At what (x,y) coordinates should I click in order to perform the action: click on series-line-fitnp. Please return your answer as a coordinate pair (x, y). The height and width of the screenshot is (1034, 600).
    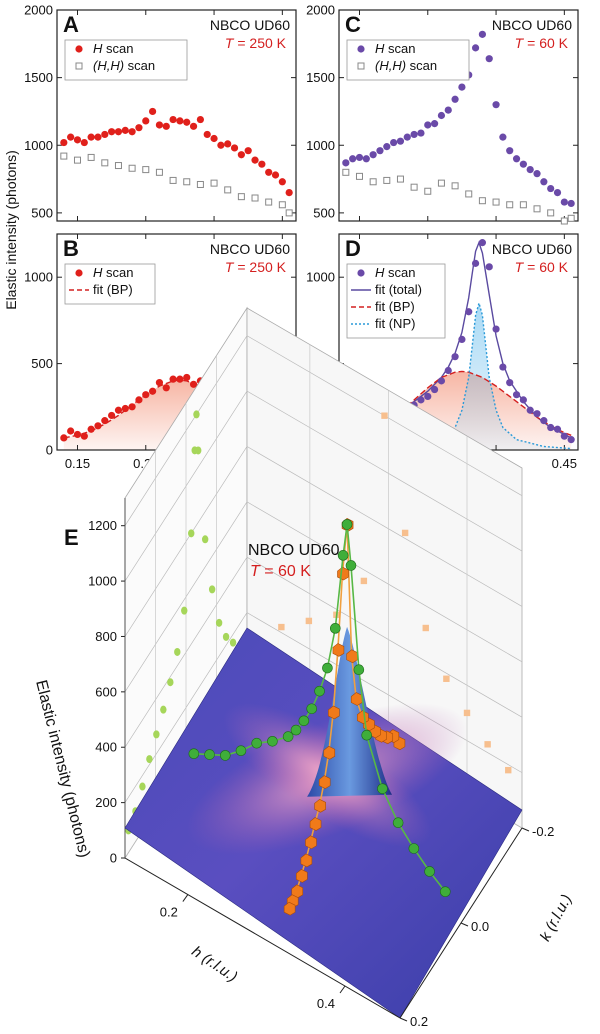
    Looking at the image, I should click on (458, 375).